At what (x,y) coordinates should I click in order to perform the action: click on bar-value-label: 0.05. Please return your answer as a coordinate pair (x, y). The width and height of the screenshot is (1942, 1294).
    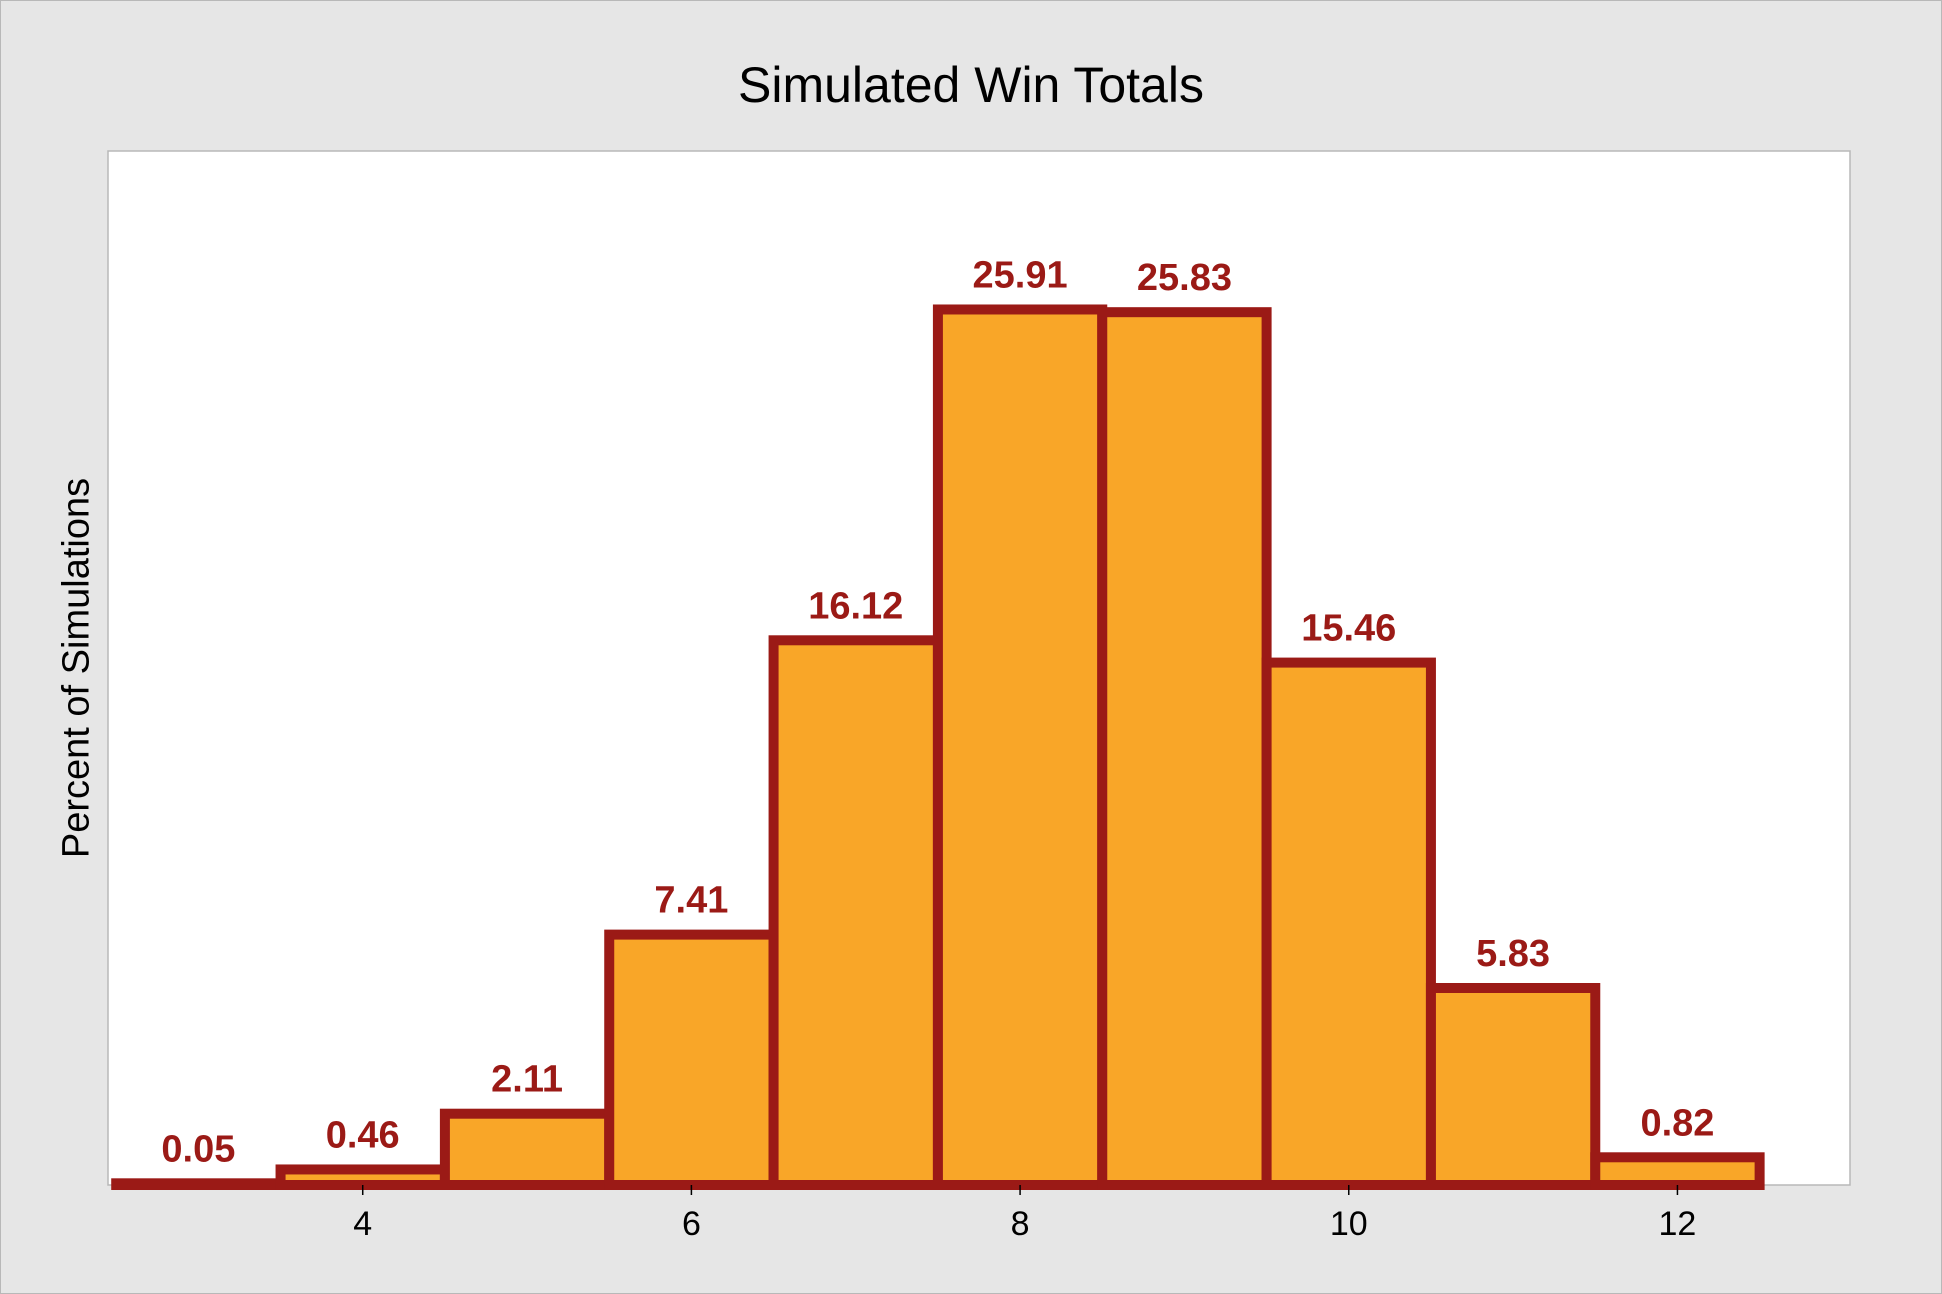
    Looking at the image, I should click on (198, 1149).